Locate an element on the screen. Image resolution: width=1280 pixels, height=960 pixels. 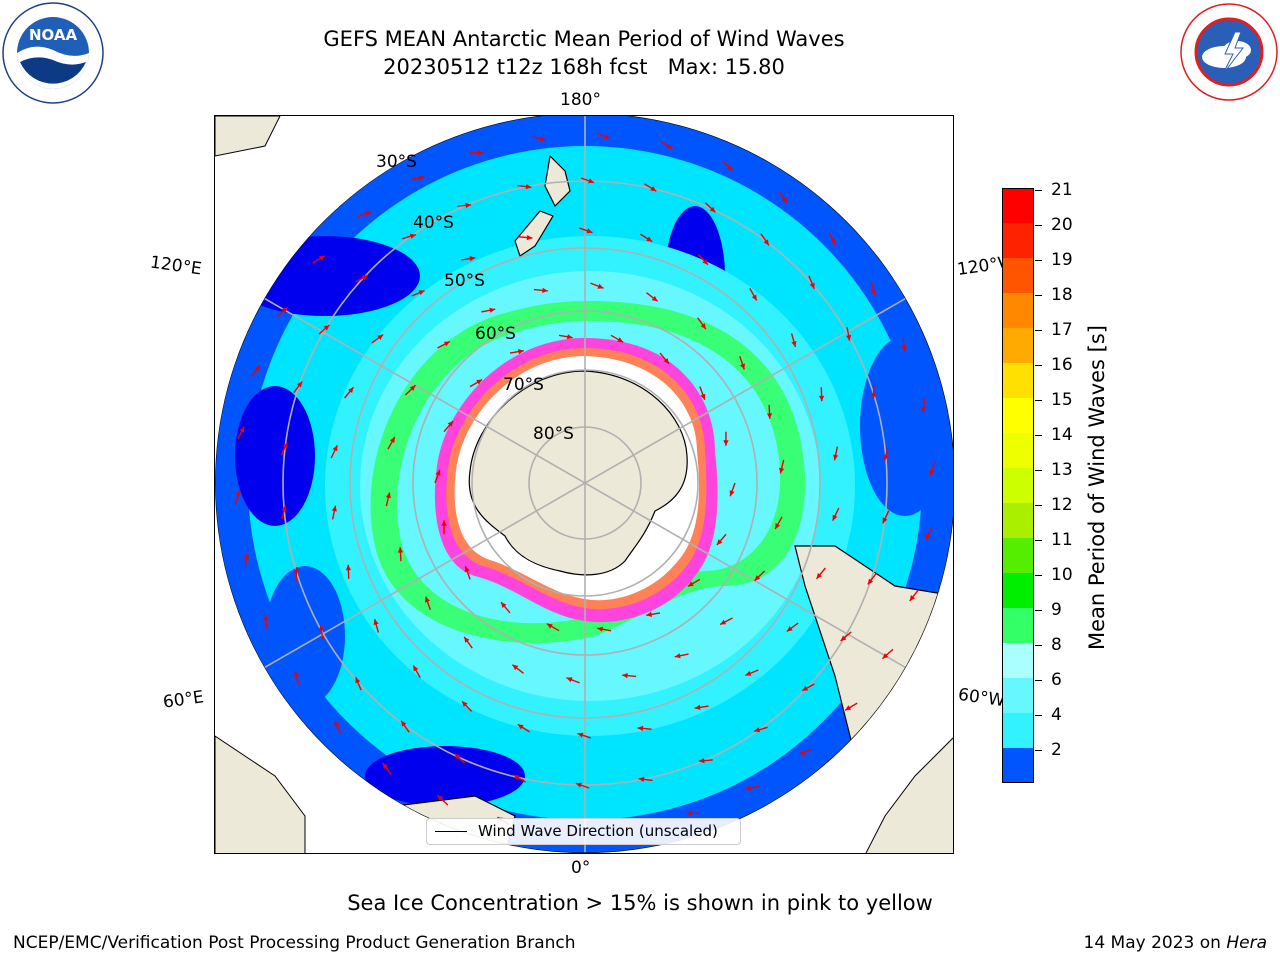
colorbar-tick-label: 13 is located at coordinates (1062, 470).